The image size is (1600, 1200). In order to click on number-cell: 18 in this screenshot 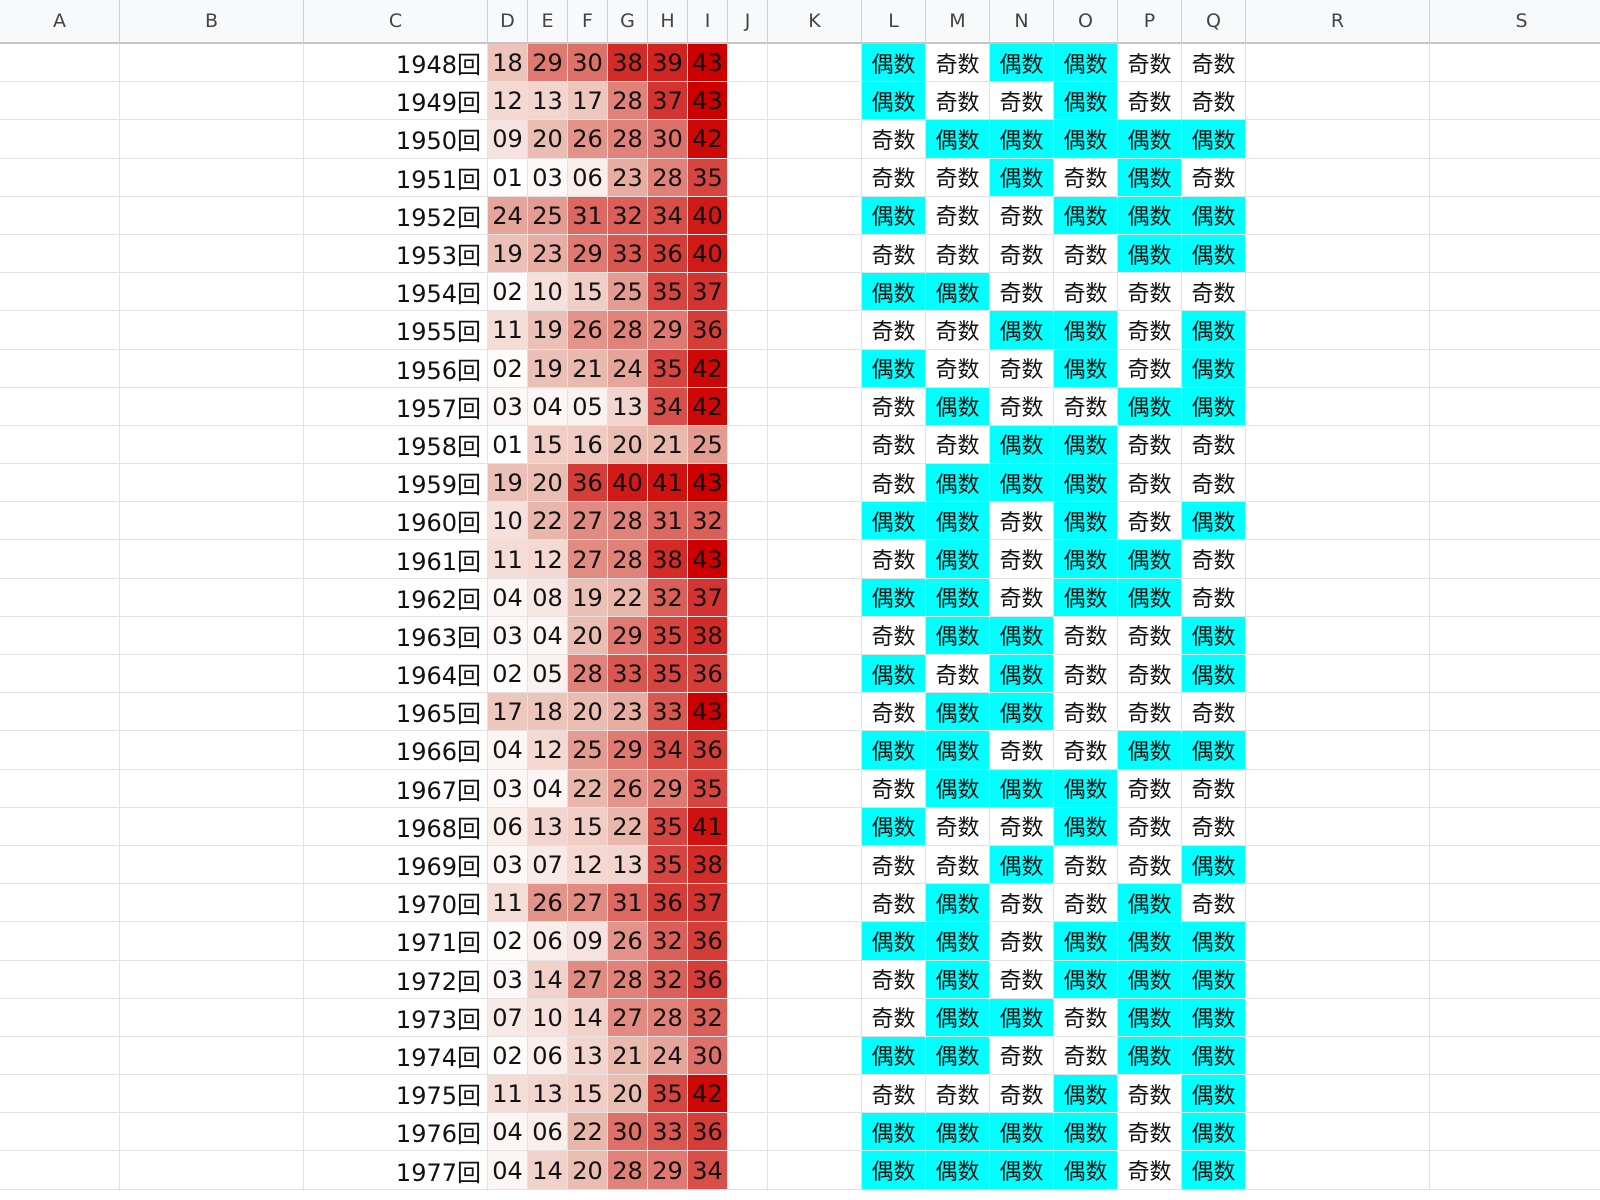, I will do `click(548, 712)`.